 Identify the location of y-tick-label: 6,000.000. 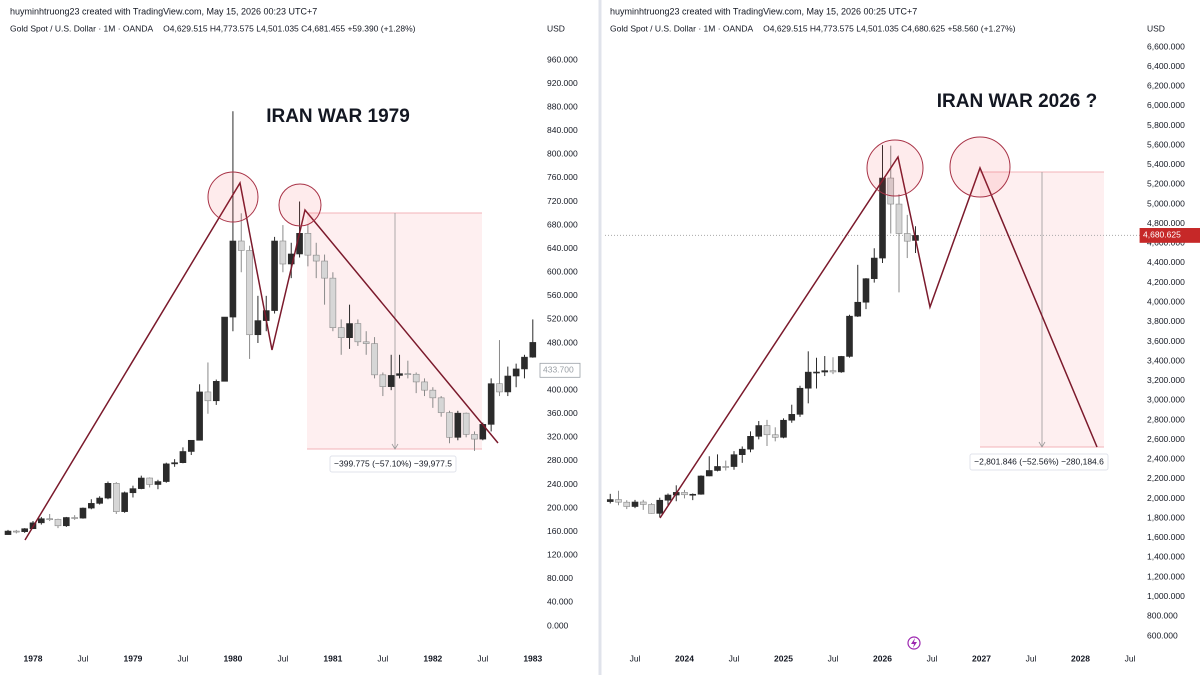
(1166, 105).